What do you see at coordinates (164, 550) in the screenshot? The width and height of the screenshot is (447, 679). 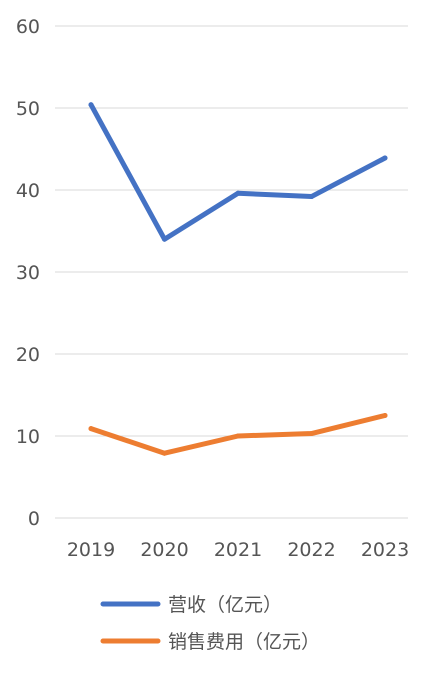 I see `x-tick-label: 2020` at bounding box center [164, 550].